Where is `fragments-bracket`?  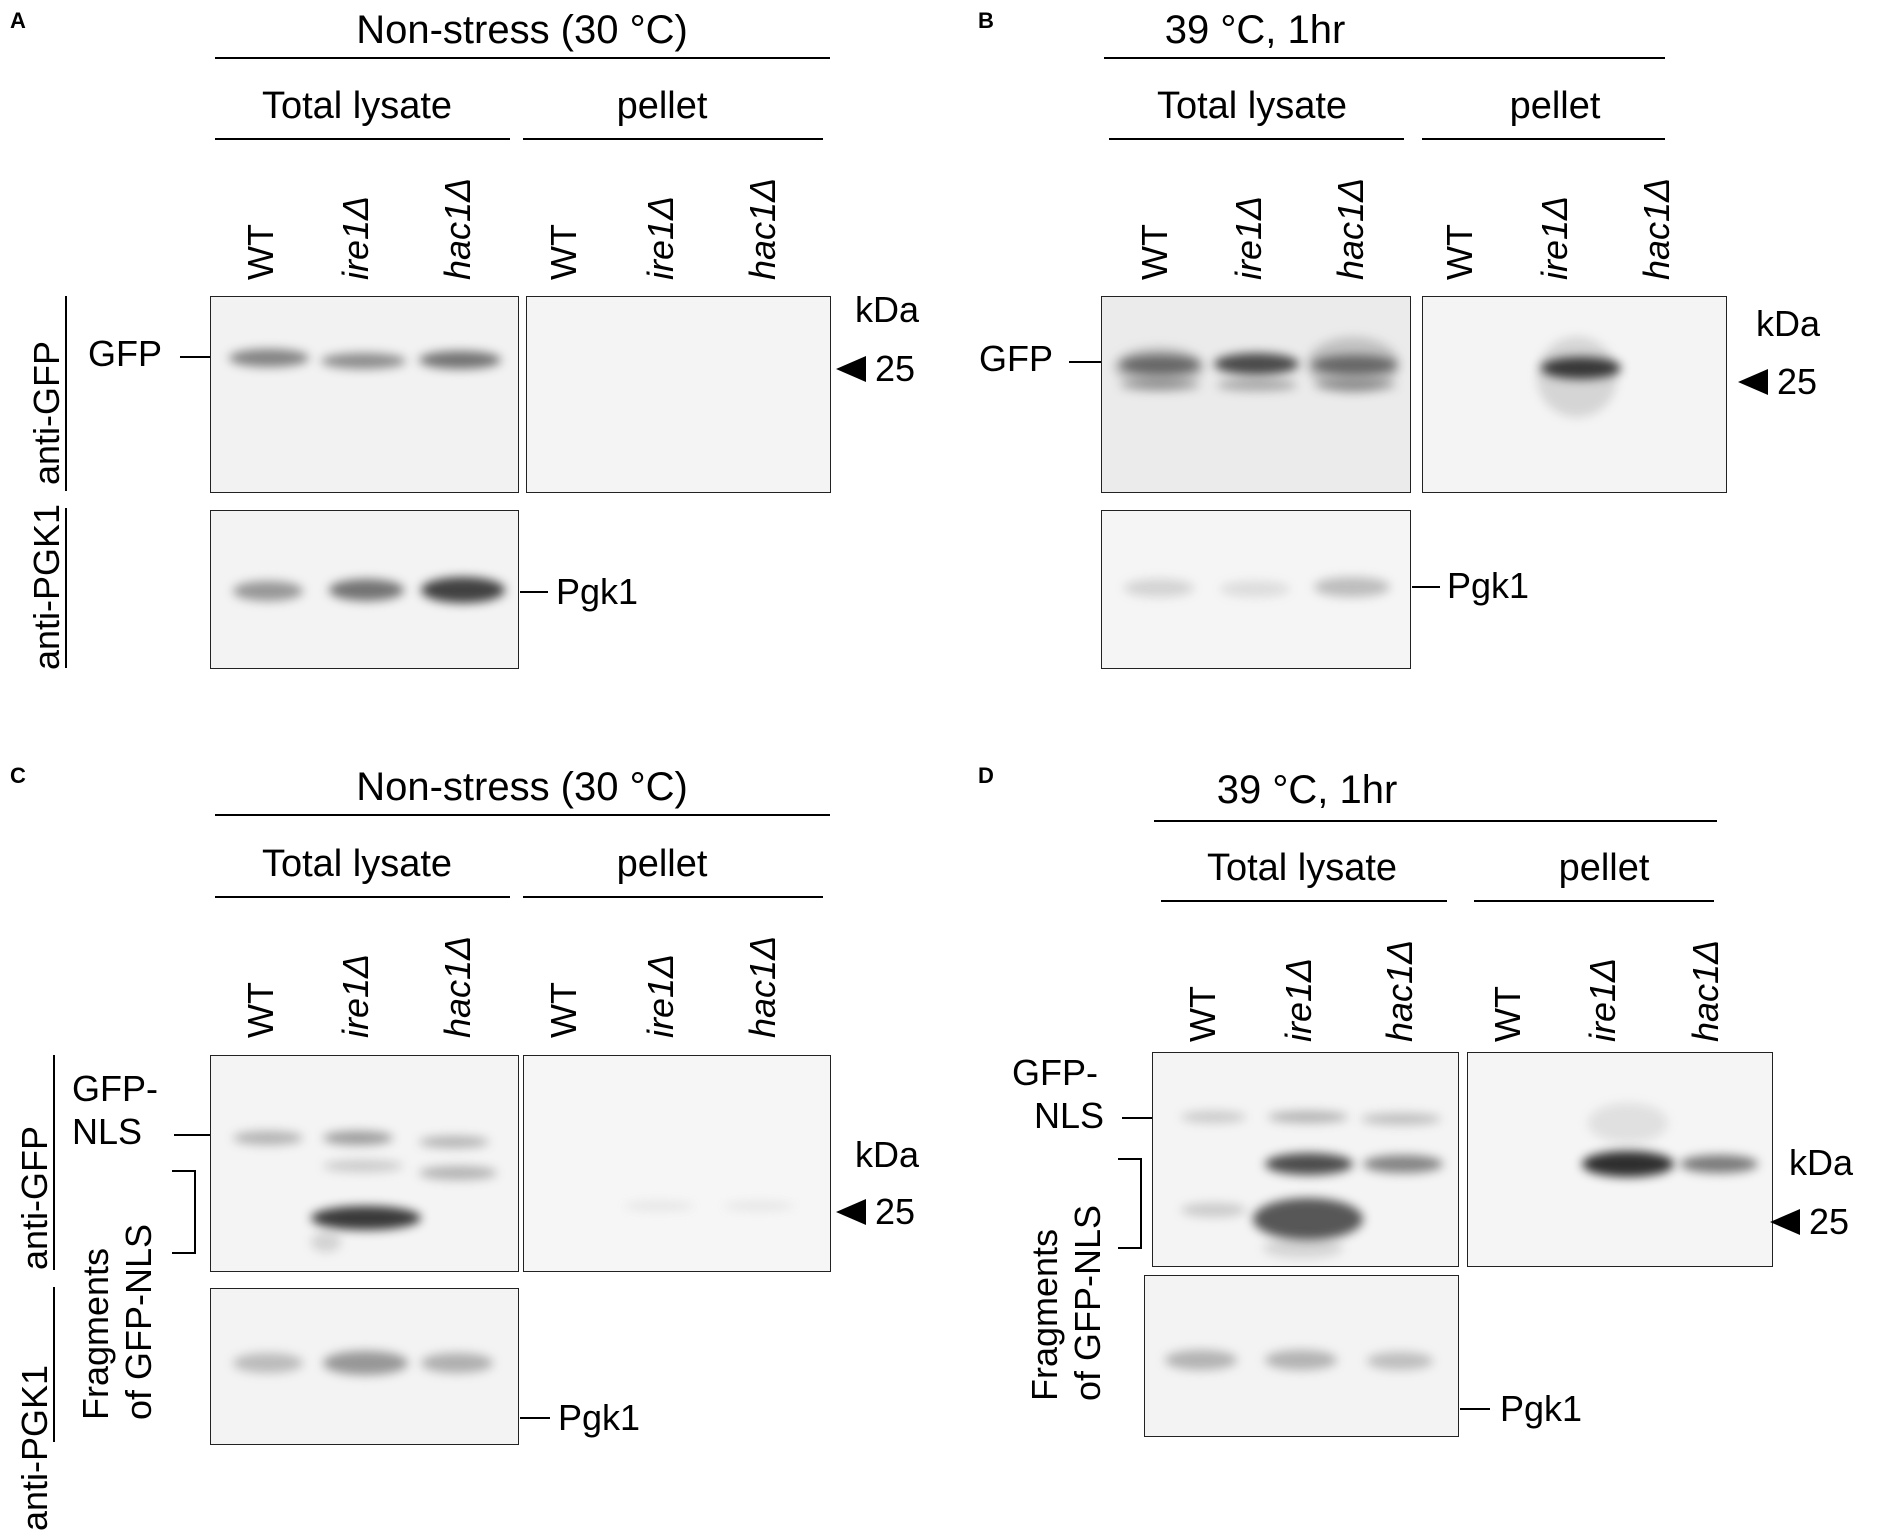
fragments-bracket is located at coordinates (184, 1212).